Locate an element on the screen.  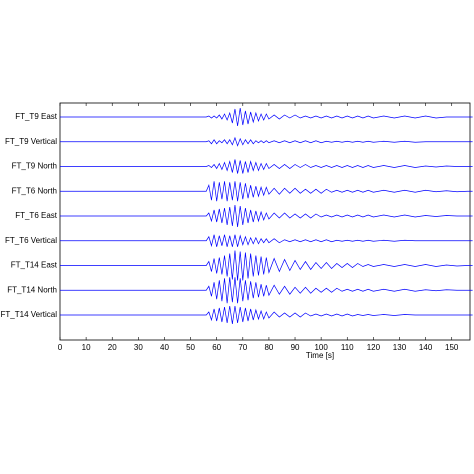
trace-label: FT_T9 North is located at coordinates (34, 166).